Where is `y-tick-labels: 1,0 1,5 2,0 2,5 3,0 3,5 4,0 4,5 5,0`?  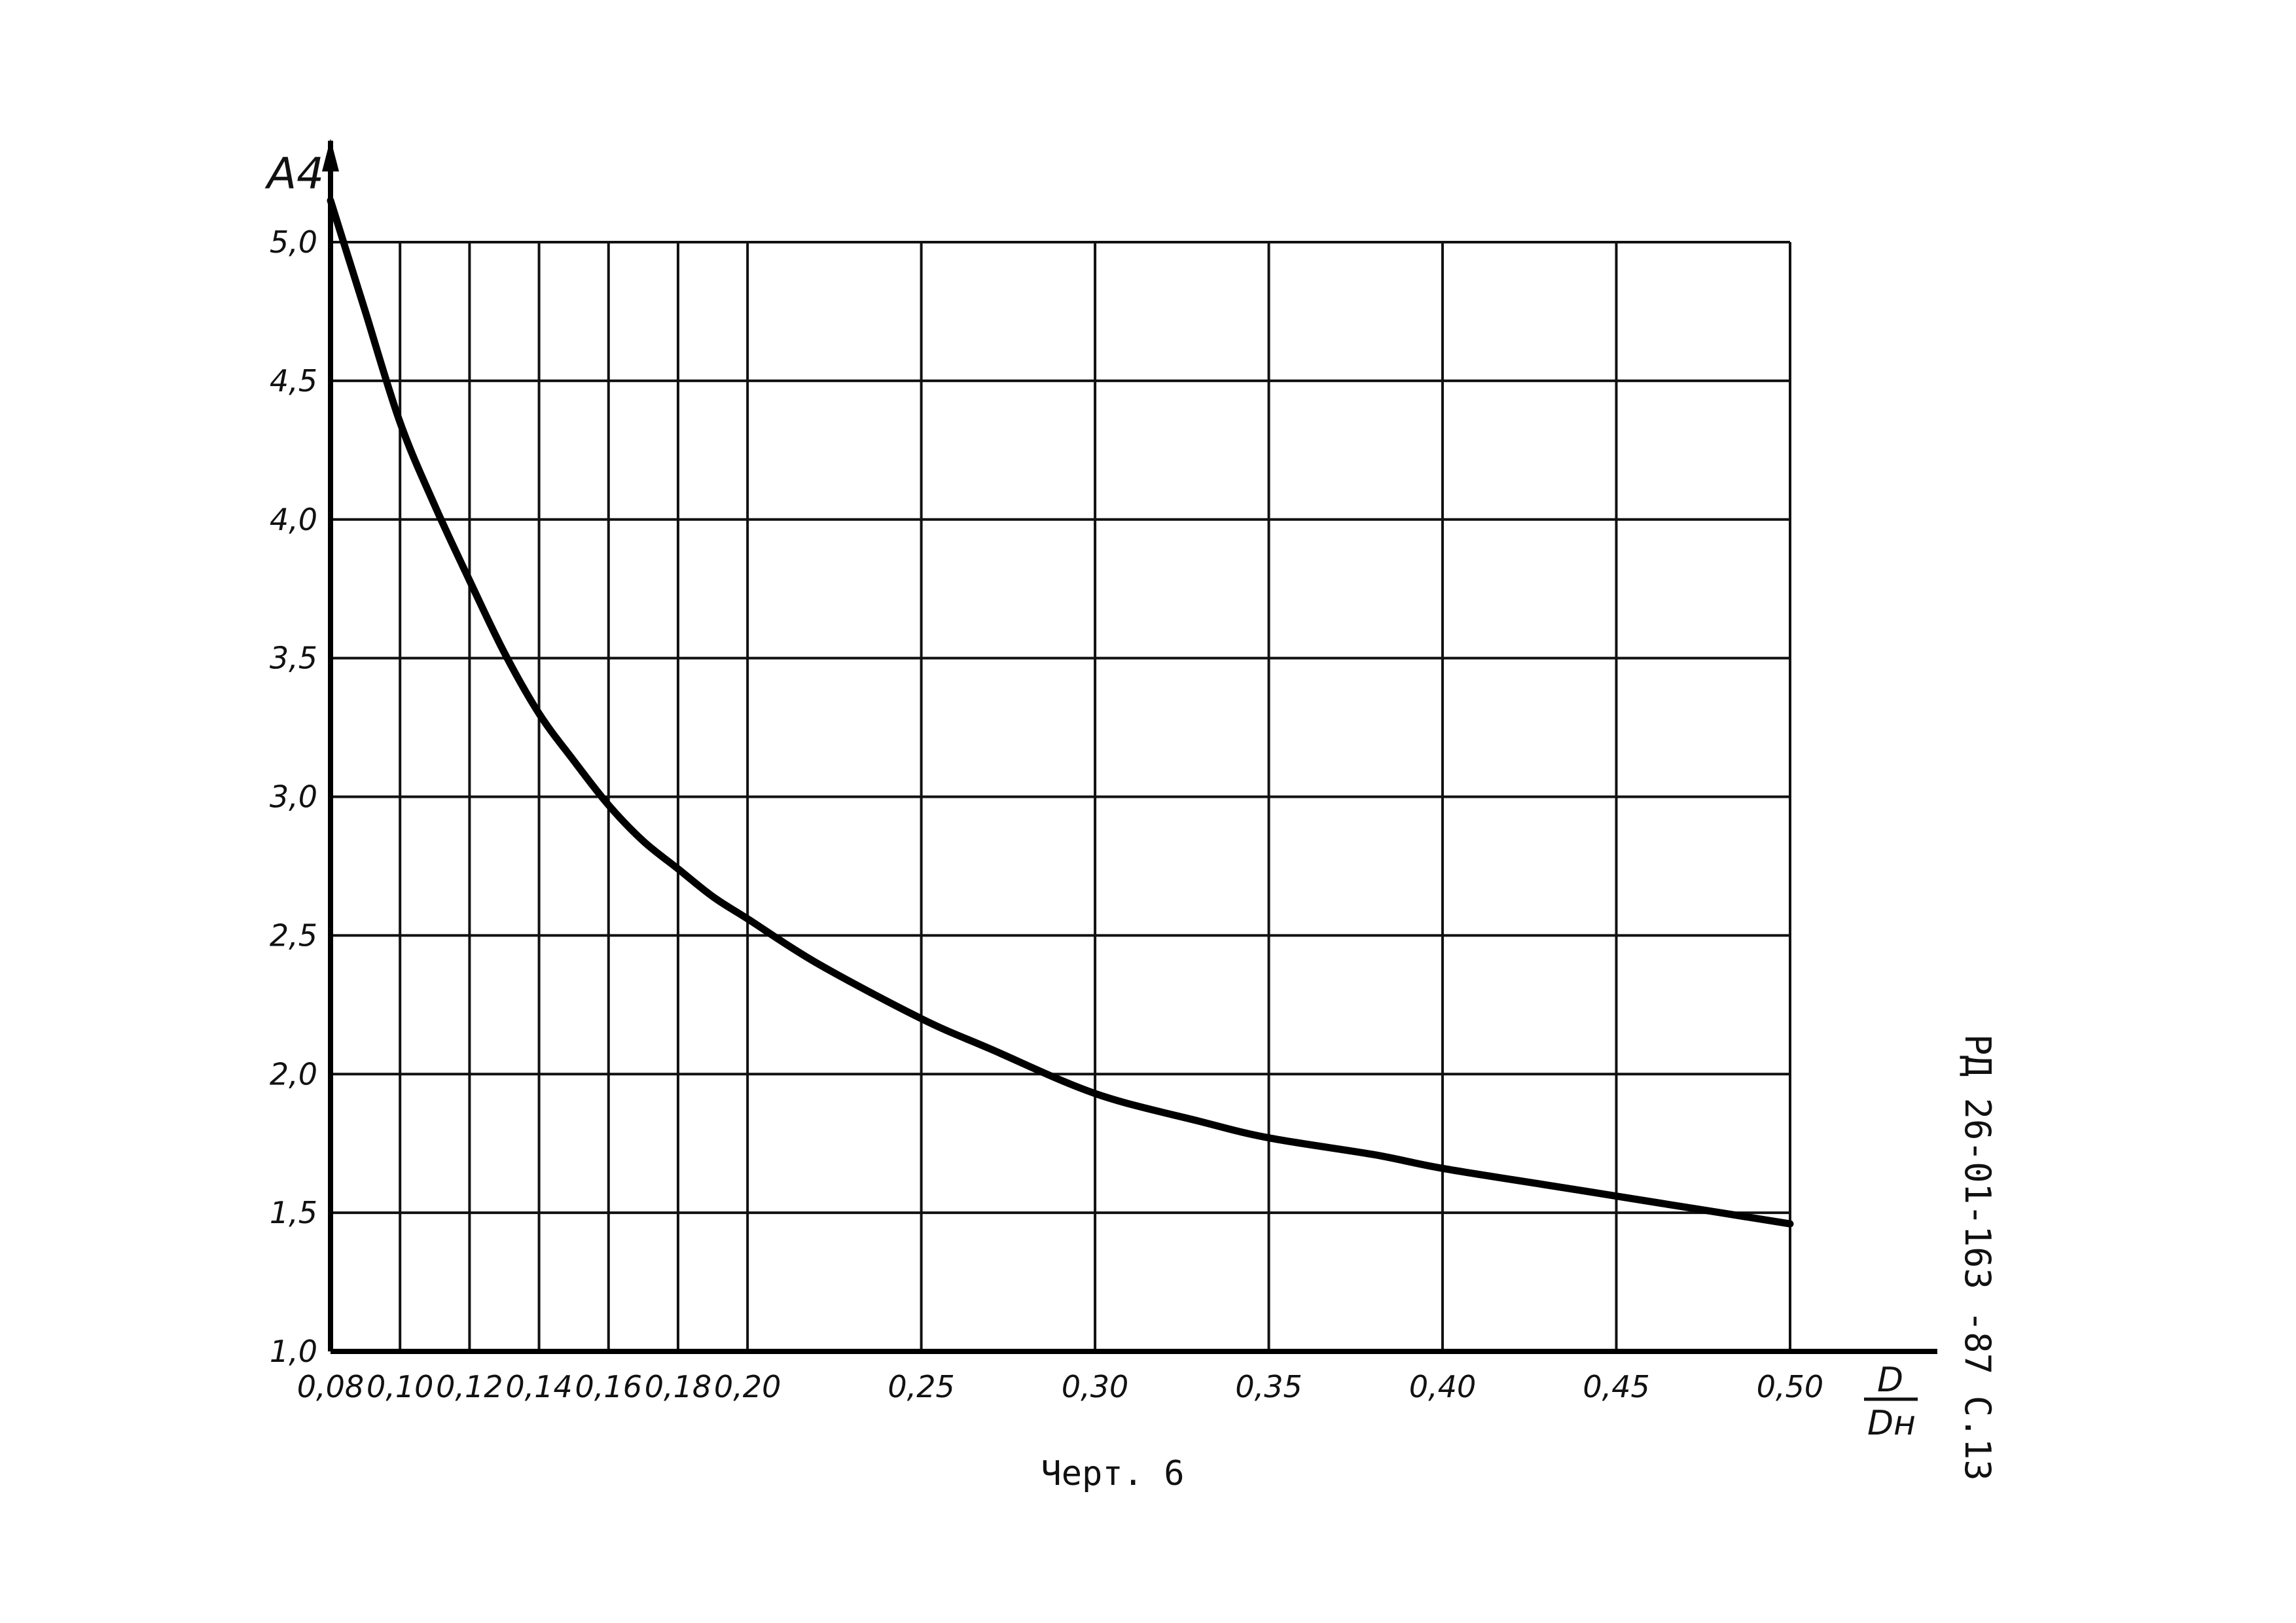 y-tick-labels: 1,0 1,5 2,0 2,5 3,0 3,5 4,0 4,5 5,0 is located at coordinates (293, 796).